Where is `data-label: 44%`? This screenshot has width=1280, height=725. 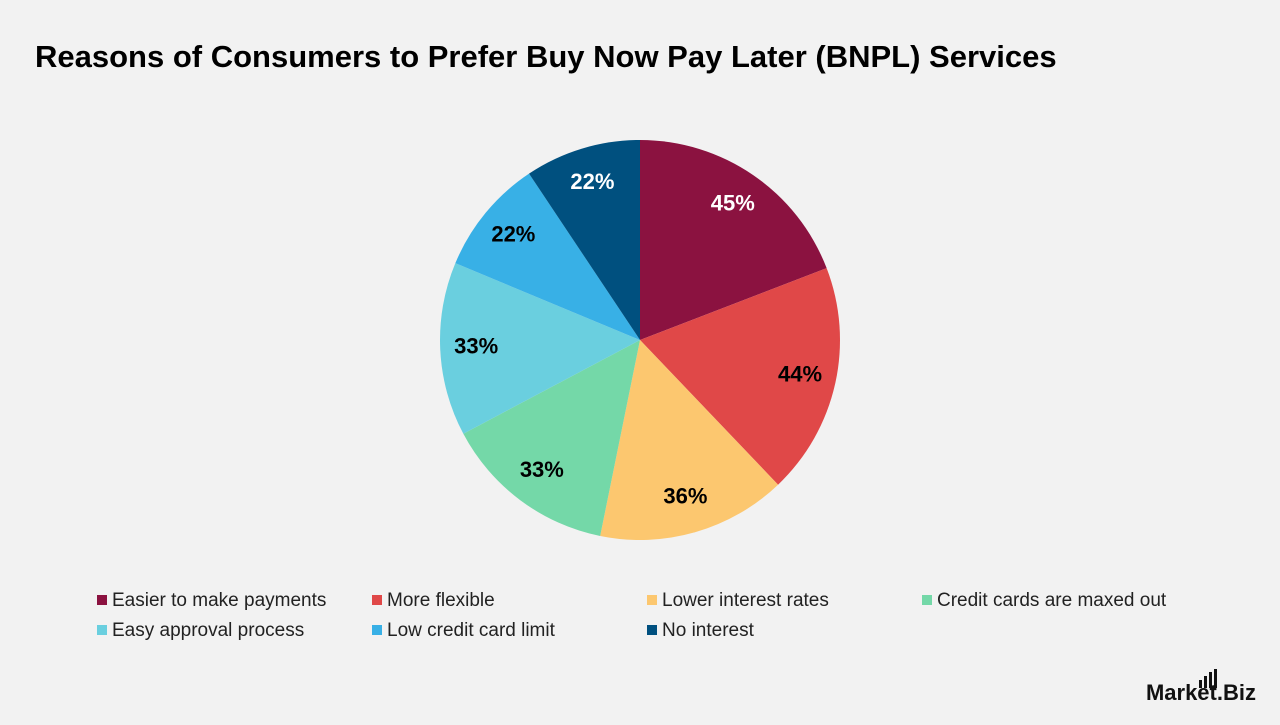 data-label: 44% is located at coordinates (800, 374).